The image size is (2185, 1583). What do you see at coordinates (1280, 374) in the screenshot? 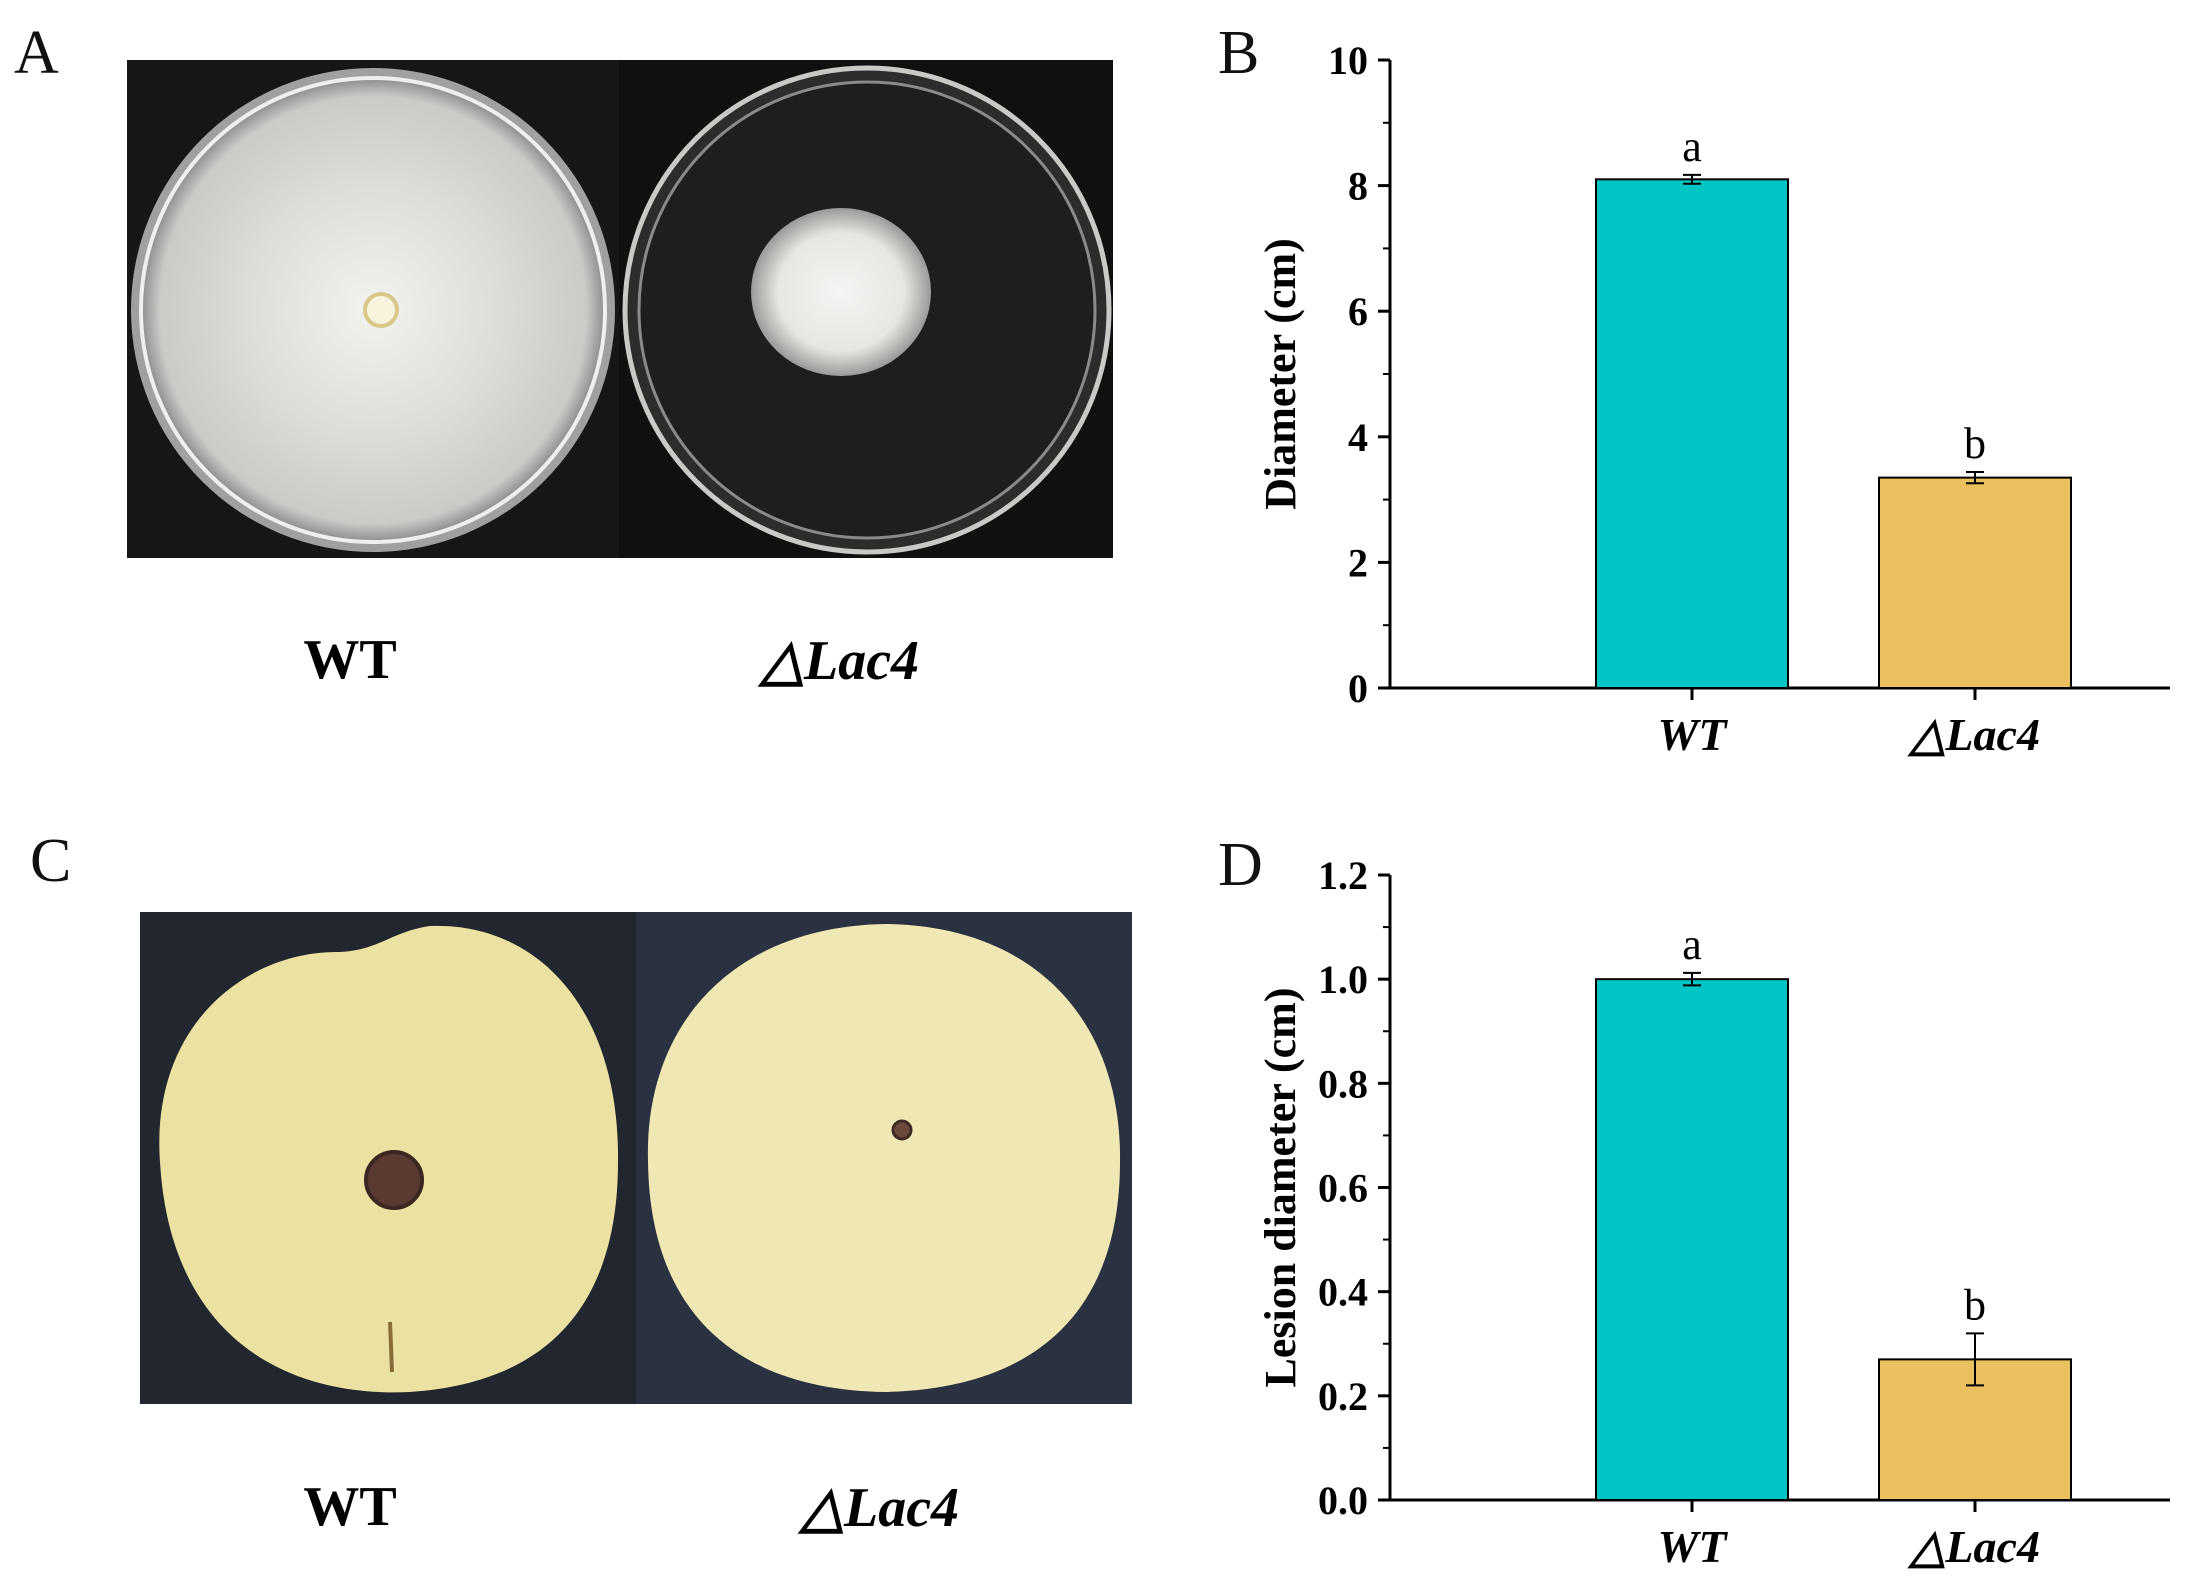
I see `chart-b-y-axis-title: Diameter (cm)` at bounding box center [1280, 374].